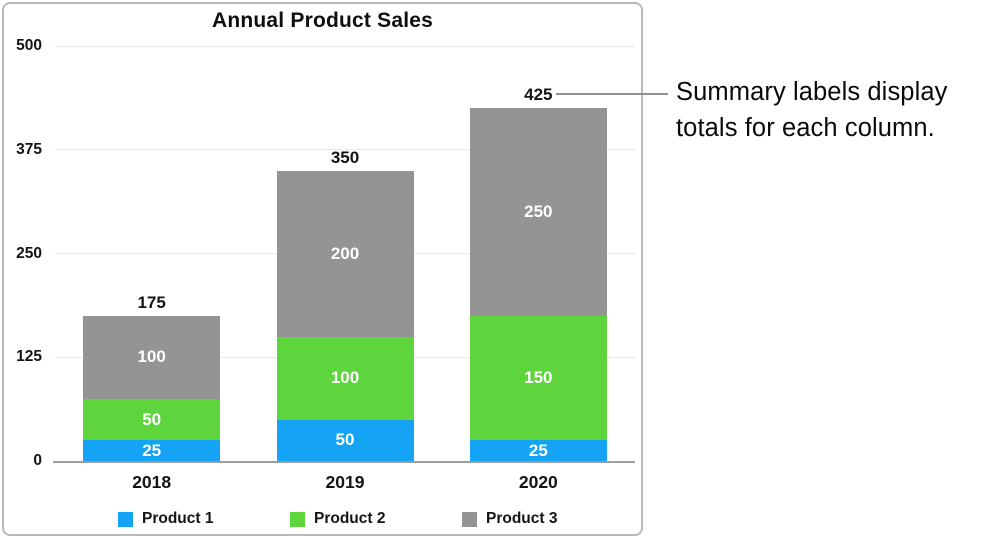 The width and height of the screenshot is (985, 537). I want to click on legend-label: Product 2, so click(350, 518).